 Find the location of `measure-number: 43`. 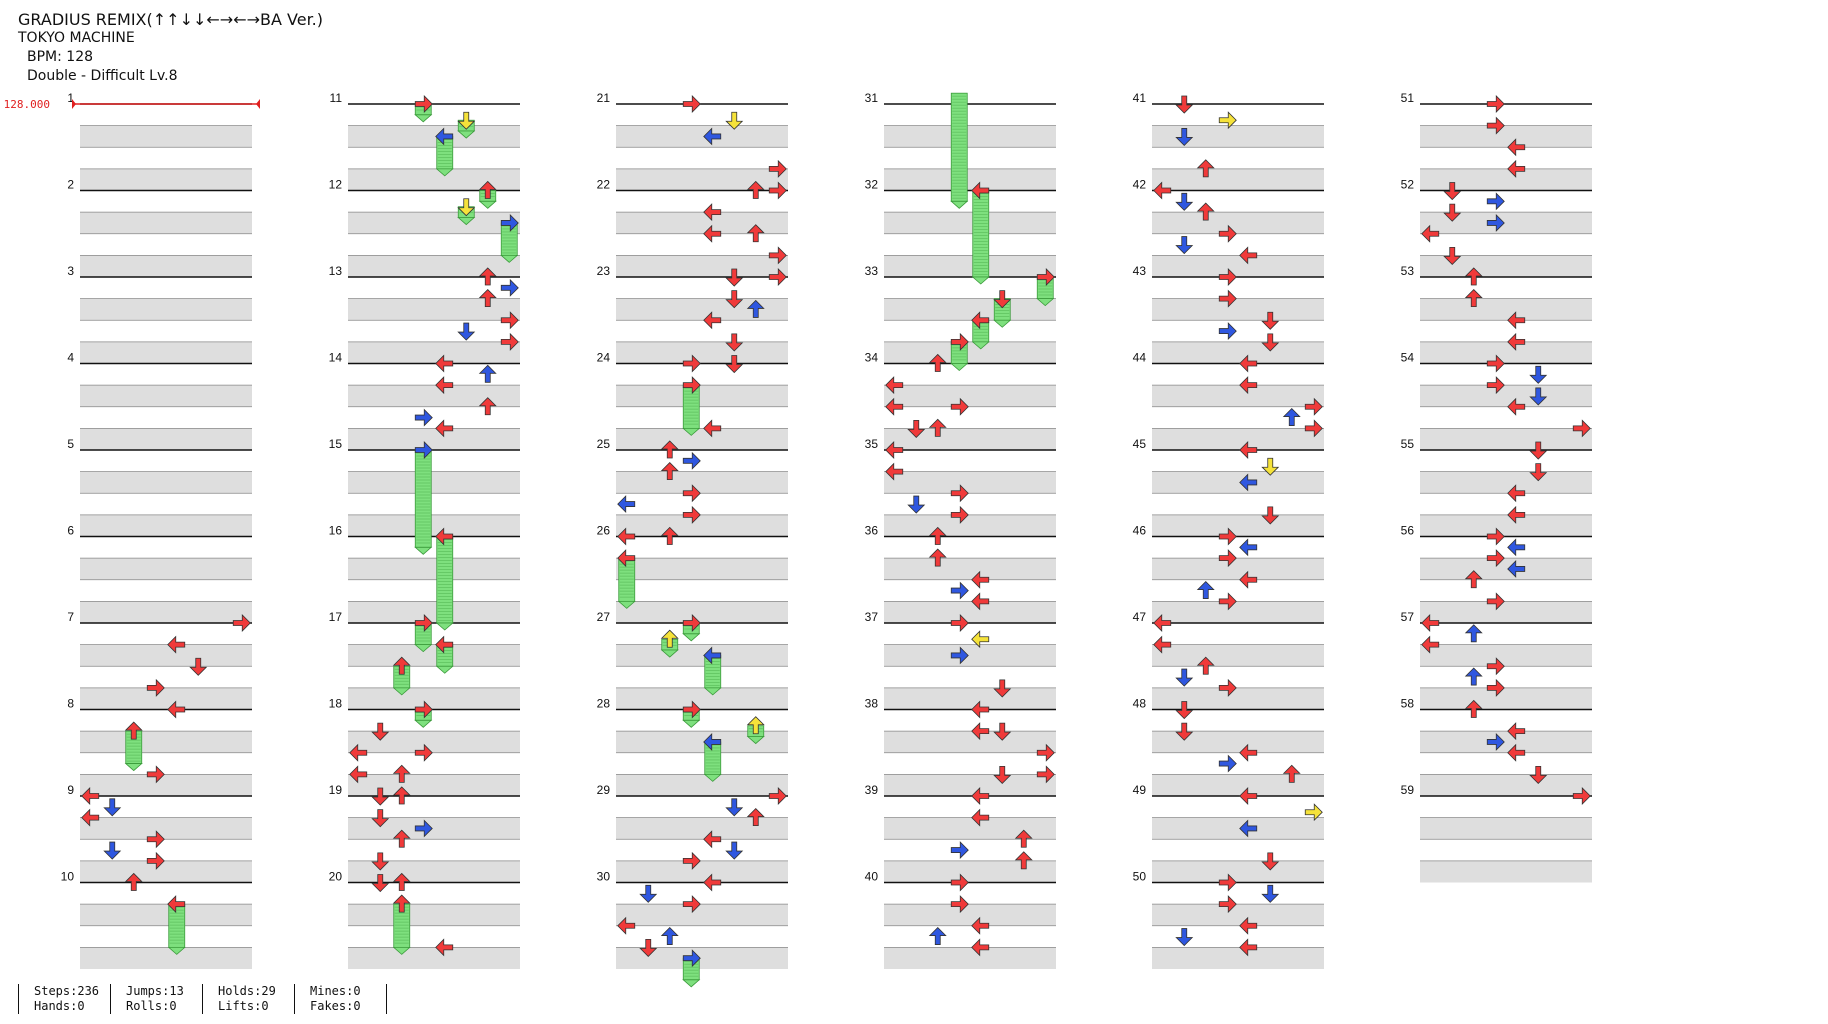

measure-number: 43 is located at coordinates (1140, 271).